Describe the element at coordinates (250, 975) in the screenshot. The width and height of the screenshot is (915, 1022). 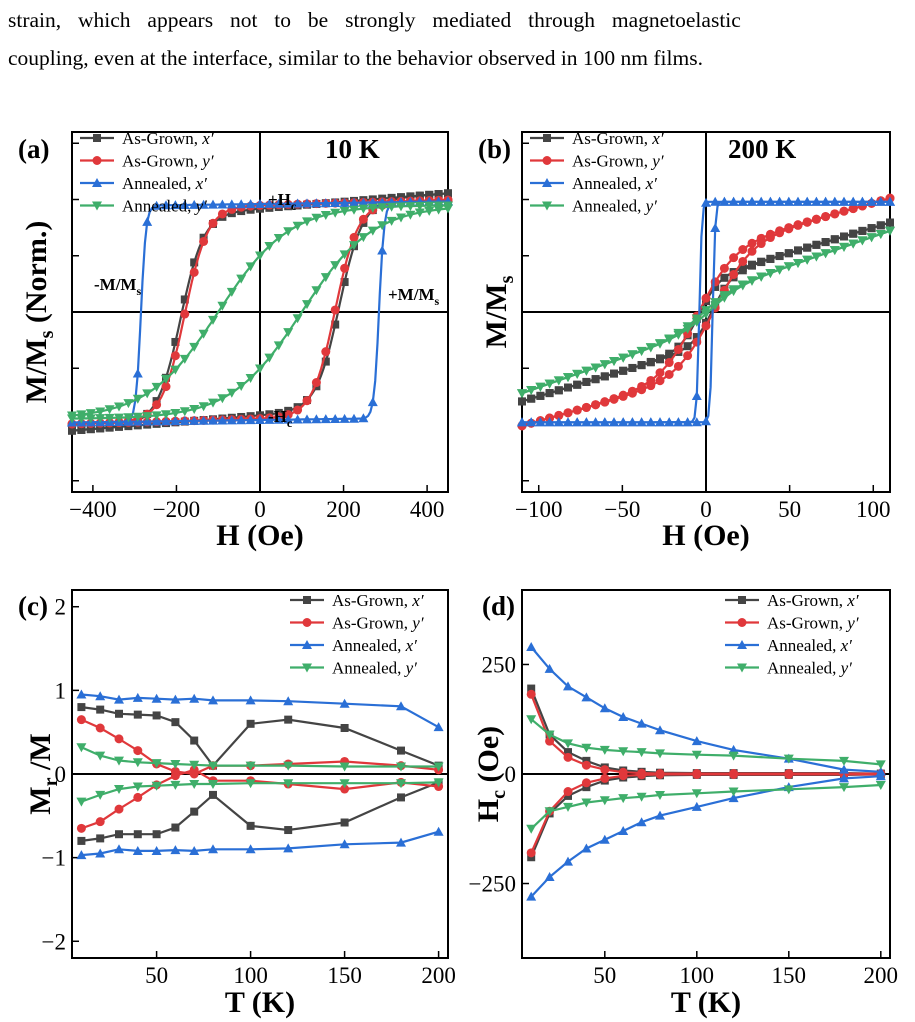
I see `x-tick-label: 100` at that location.